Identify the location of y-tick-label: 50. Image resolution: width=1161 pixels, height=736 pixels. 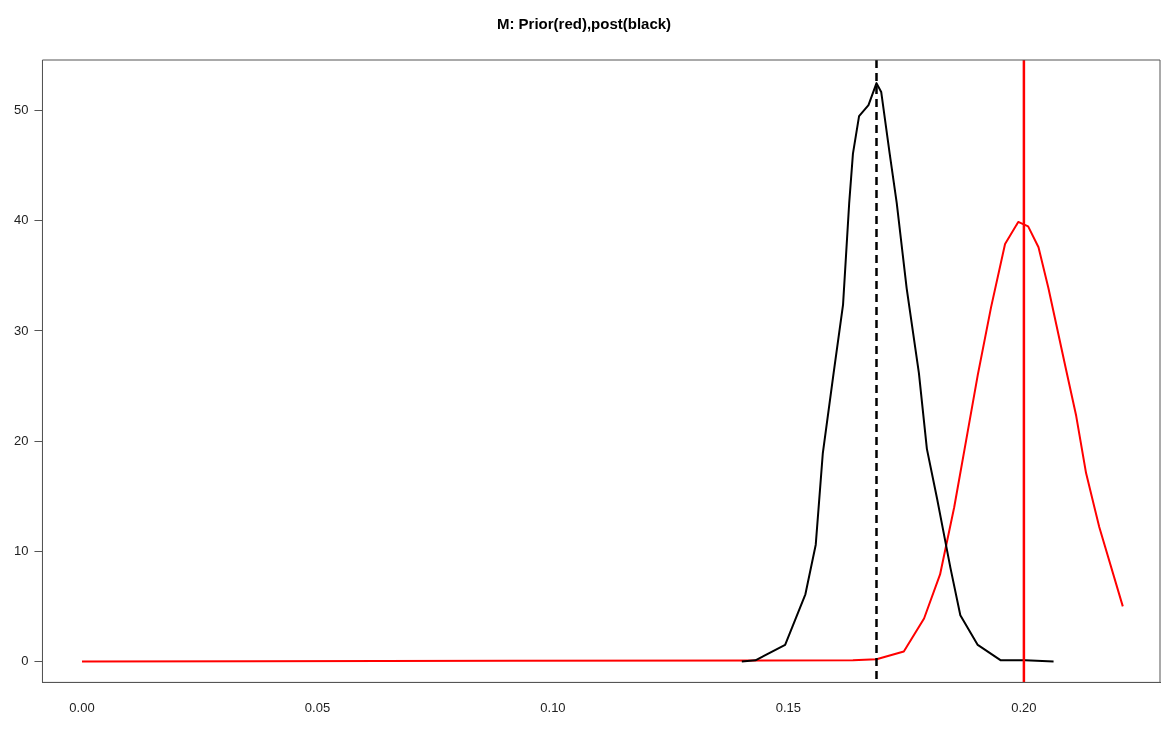
(21, 110).